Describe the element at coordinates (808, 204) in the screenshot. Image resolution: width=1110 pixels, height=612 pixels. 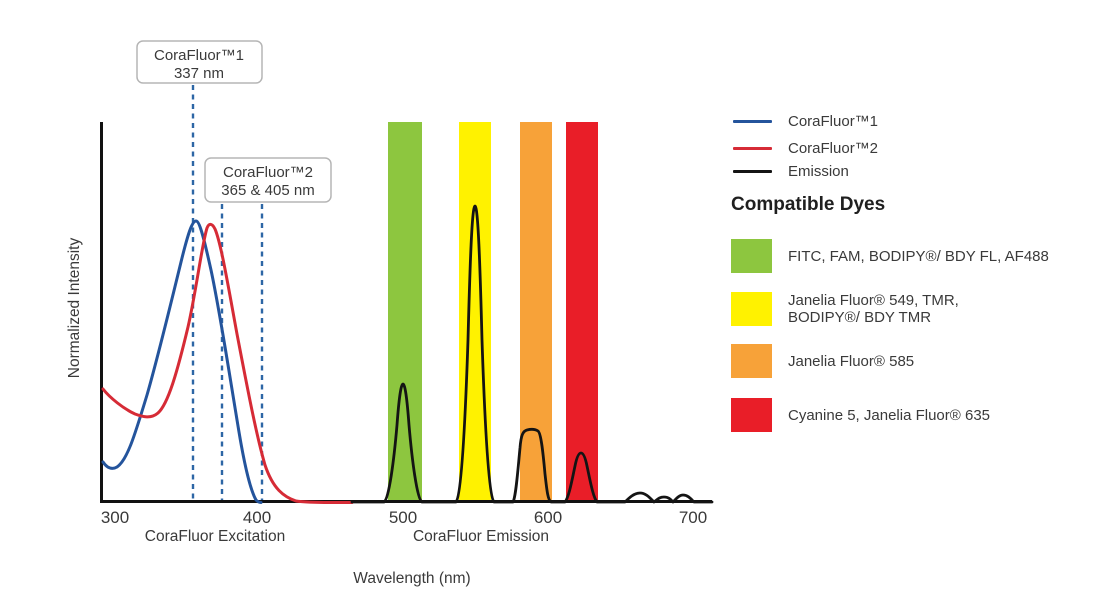
I see `compatible-dyes-heading: Compatible Dyes` at that location.